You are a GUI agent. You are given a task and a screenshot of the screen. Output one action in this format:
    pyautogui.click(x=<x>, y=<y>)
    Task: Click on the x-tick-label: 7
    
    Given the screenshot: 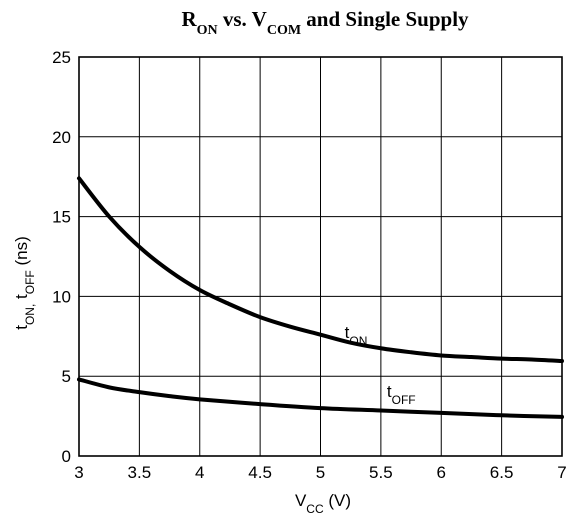 What is the action you would take?
    pyautogui.click(x=561, y=472)
    